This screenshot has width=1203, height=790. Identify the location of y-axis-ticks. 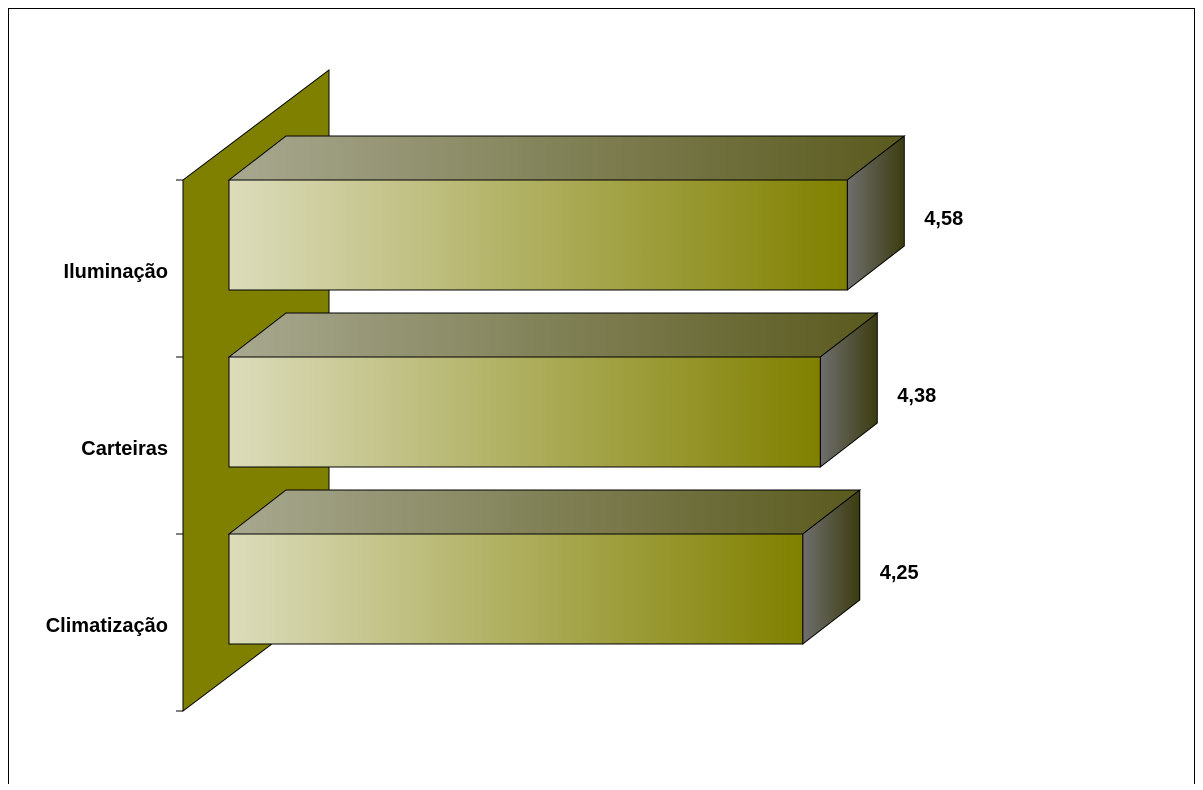
(179, 445).